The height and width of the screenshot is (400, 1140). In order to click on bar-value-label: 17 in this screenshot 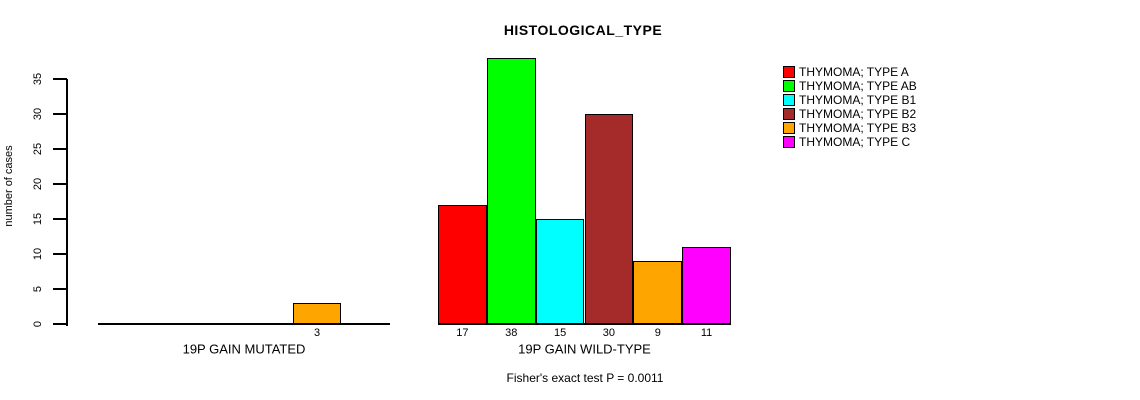, I will do `click(462, 332)`.